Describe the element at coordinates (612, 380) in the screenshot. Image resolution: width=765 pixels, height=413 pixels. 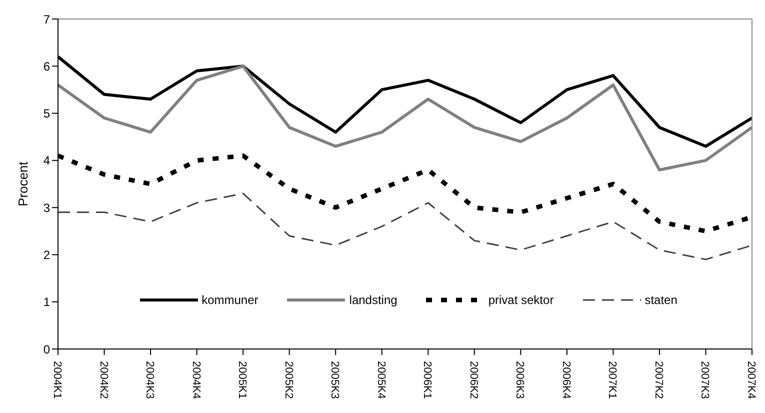
I see `x-tick-label: 2007K1` at that location.